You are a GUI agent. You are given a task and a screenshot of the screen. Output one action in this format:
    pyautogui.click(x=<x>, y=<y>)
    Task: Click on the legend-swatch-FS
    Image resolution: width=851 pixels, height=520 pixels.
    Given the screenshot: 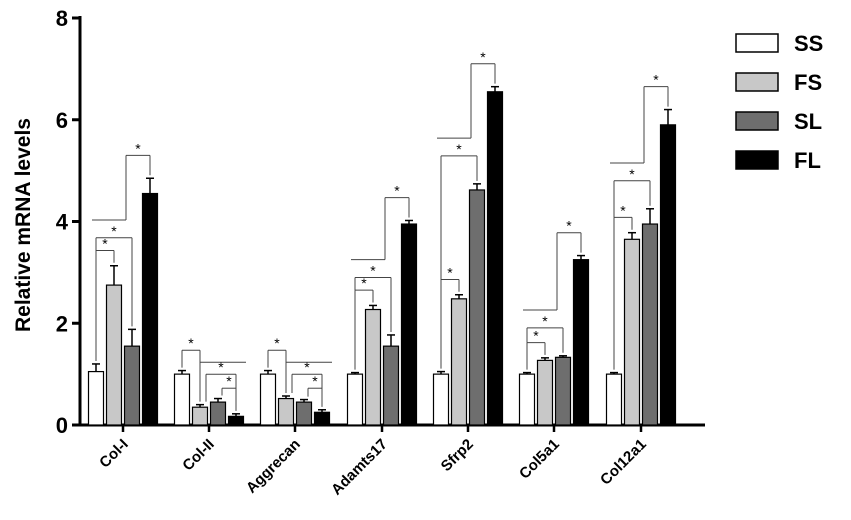 What is the action you would take?
    pyautogui.click(x=757, y=82)
    